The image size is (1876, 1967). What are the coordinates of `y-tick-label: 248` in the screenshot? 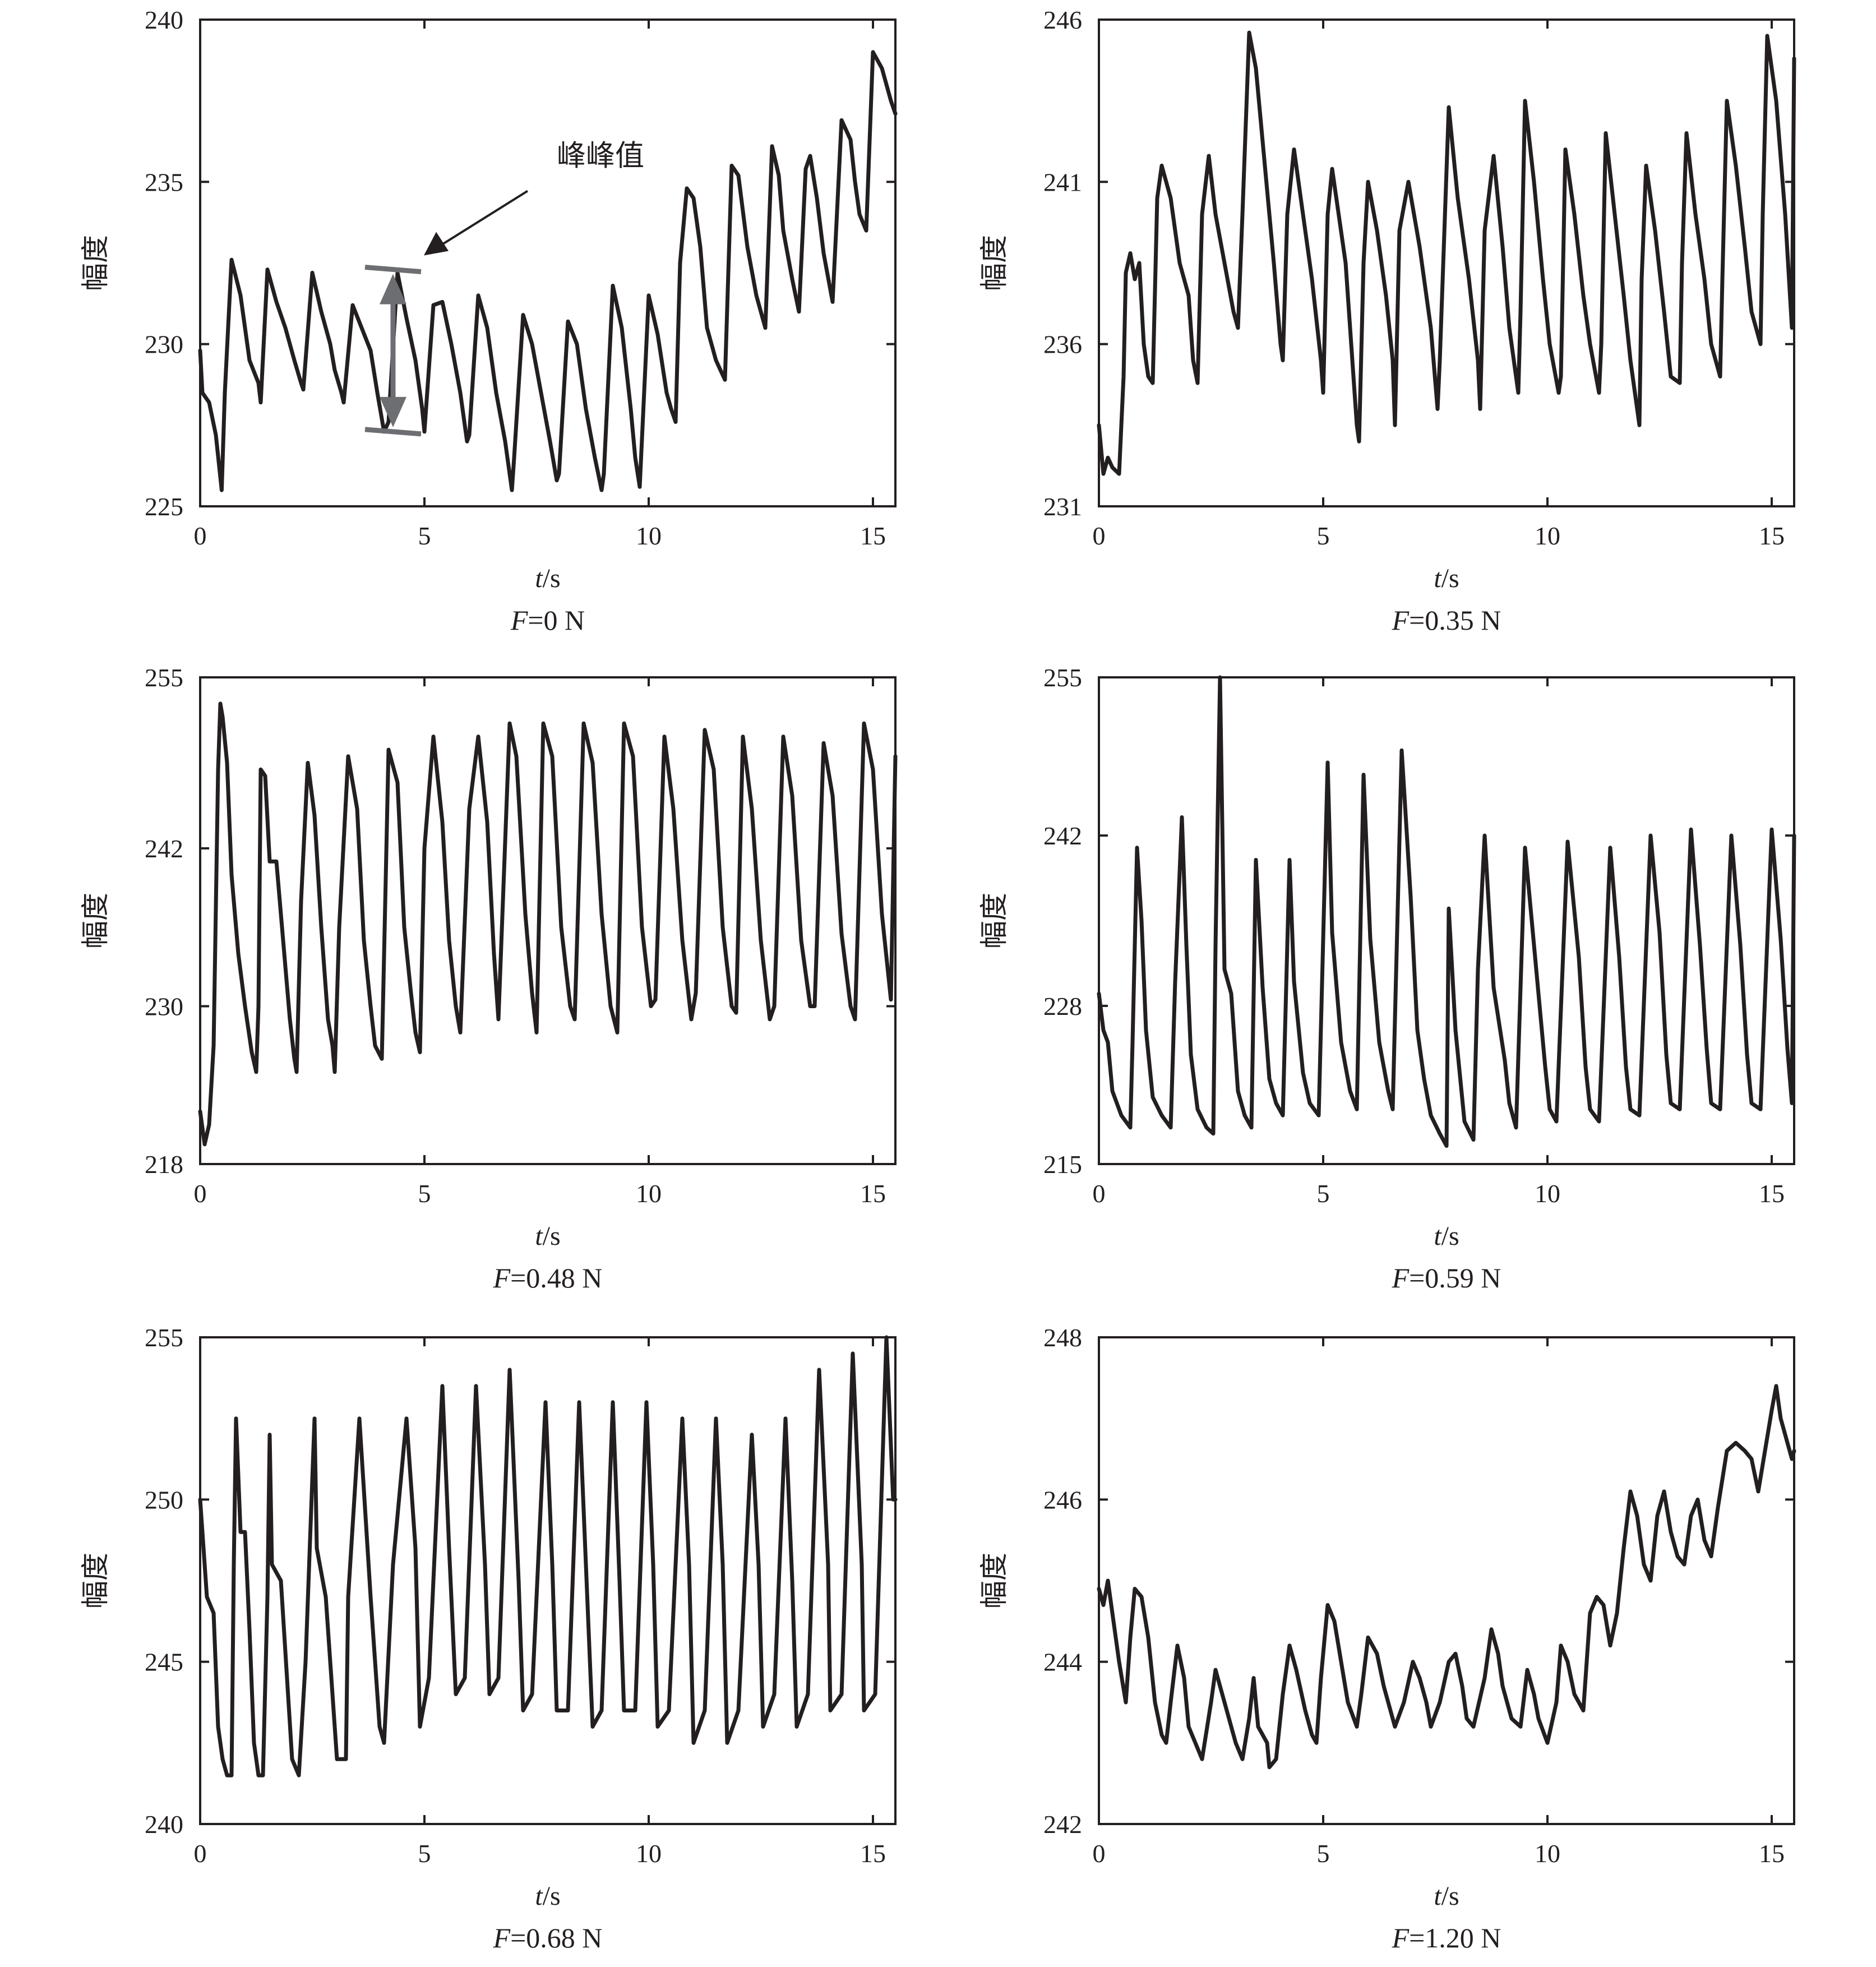 It's located at (1062, 1338).